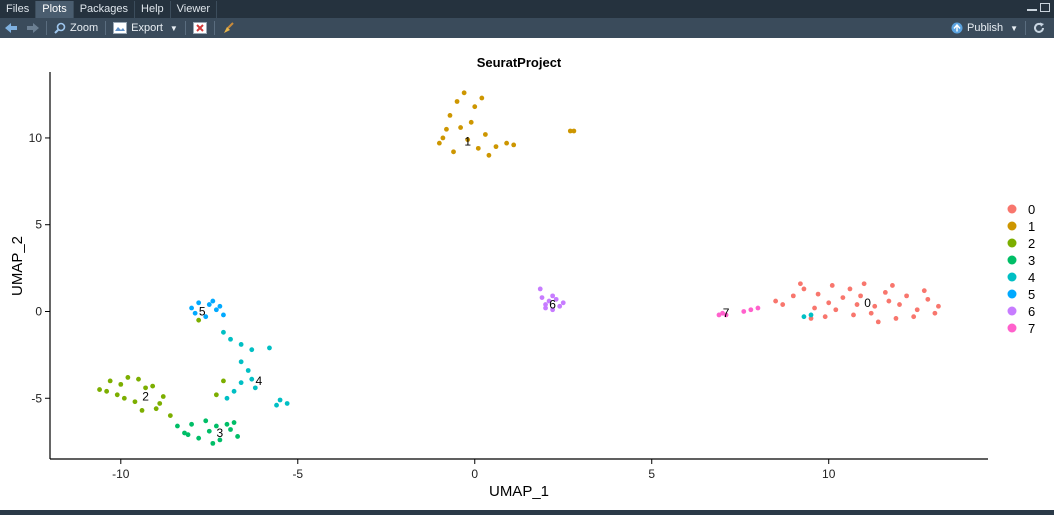  What do you see at coordinates (153, 9) in the screenshot?
I see `tab-help: Help` at bounding box center [153, 9].